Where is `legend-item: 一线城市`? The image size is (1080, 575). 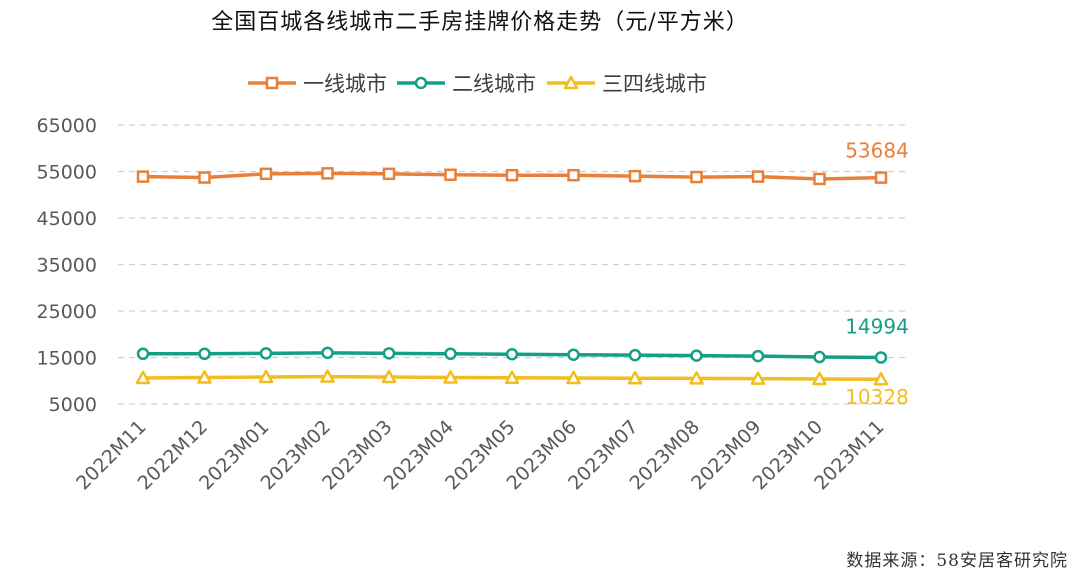 legend-item: 一线城市 is located at coordinates (317, 84).